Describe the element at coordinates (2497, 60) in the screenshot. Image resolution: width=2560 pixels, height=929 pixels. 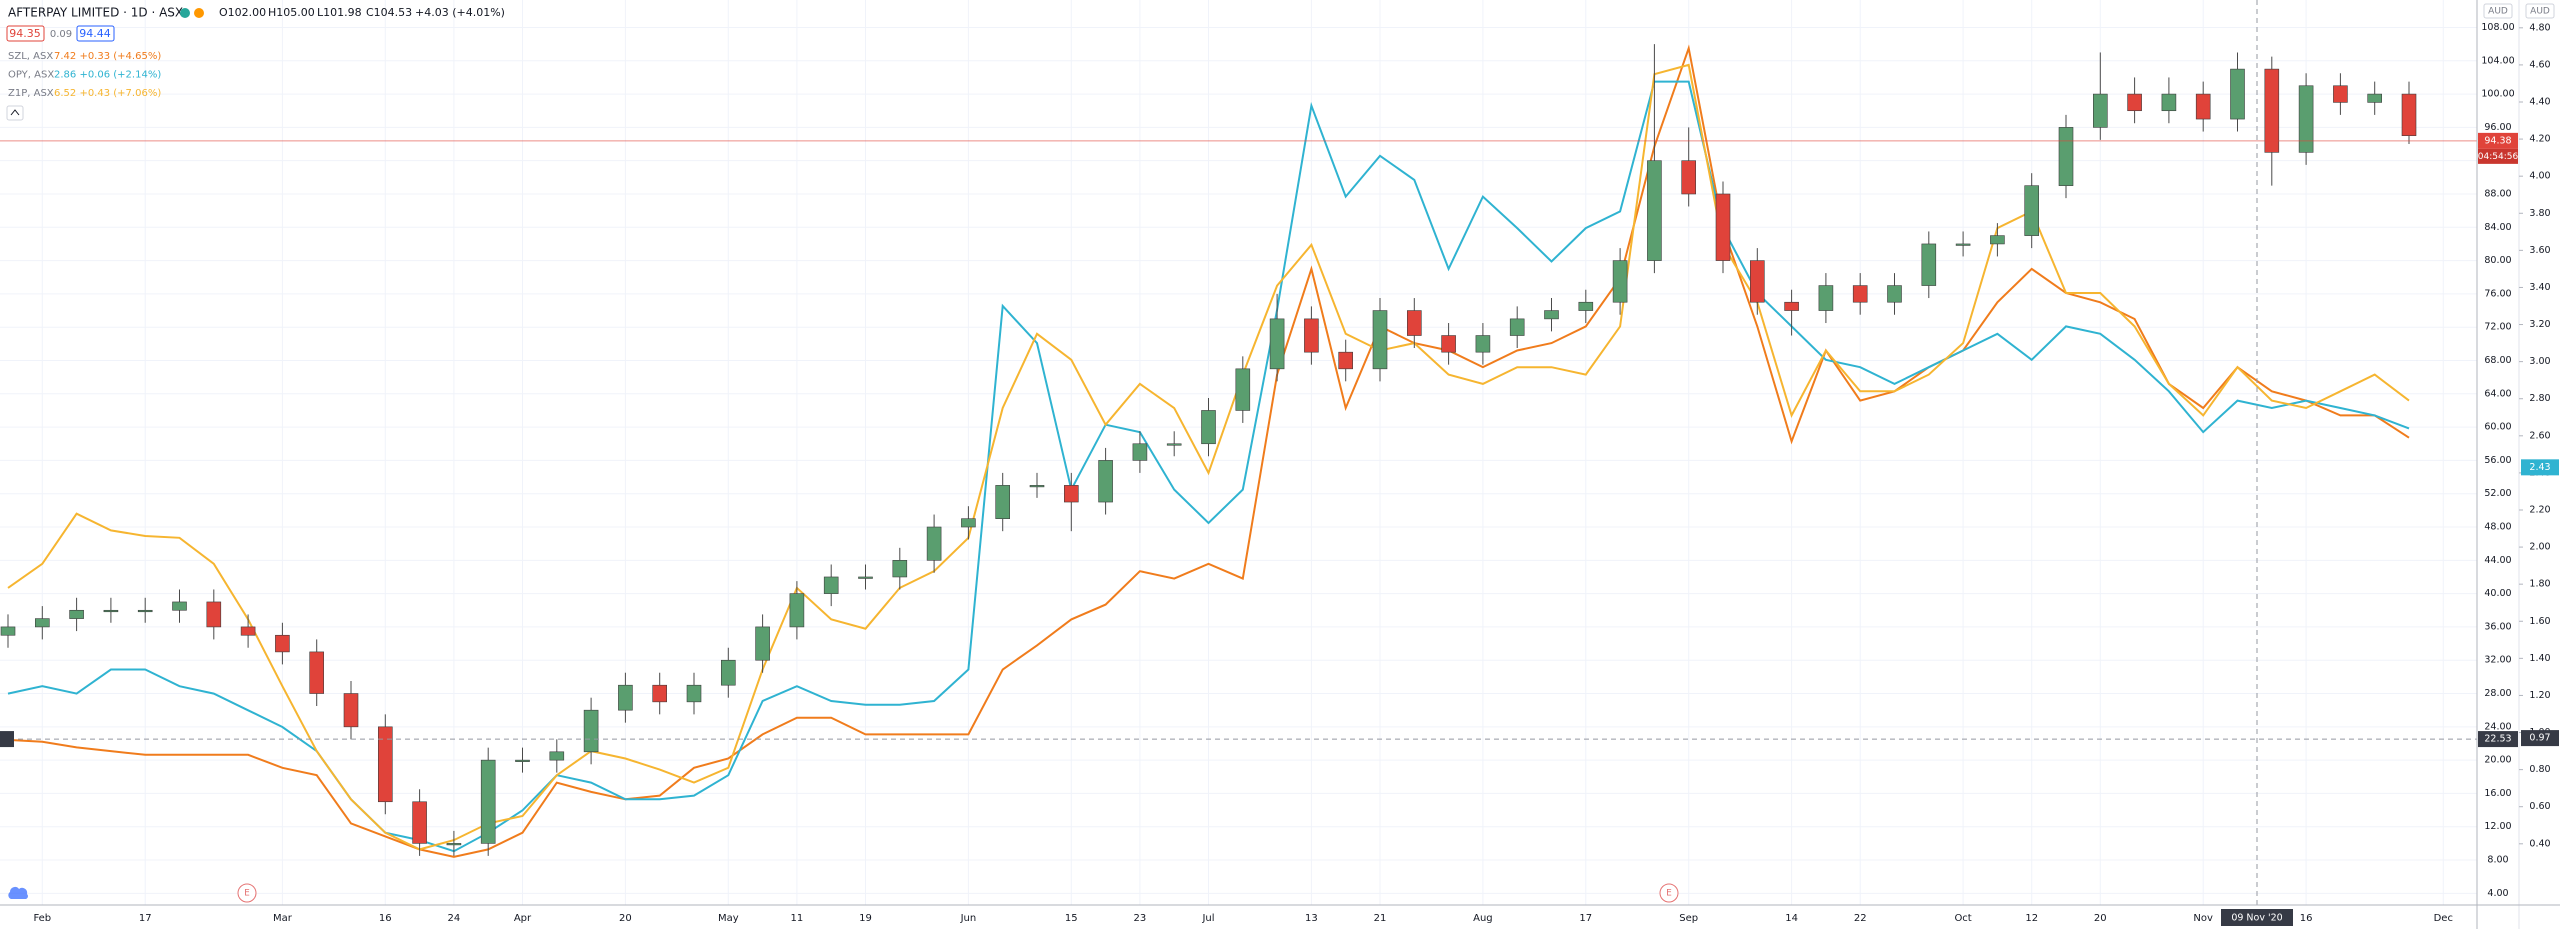
I see `y-tick-label: 104.00` at that location.